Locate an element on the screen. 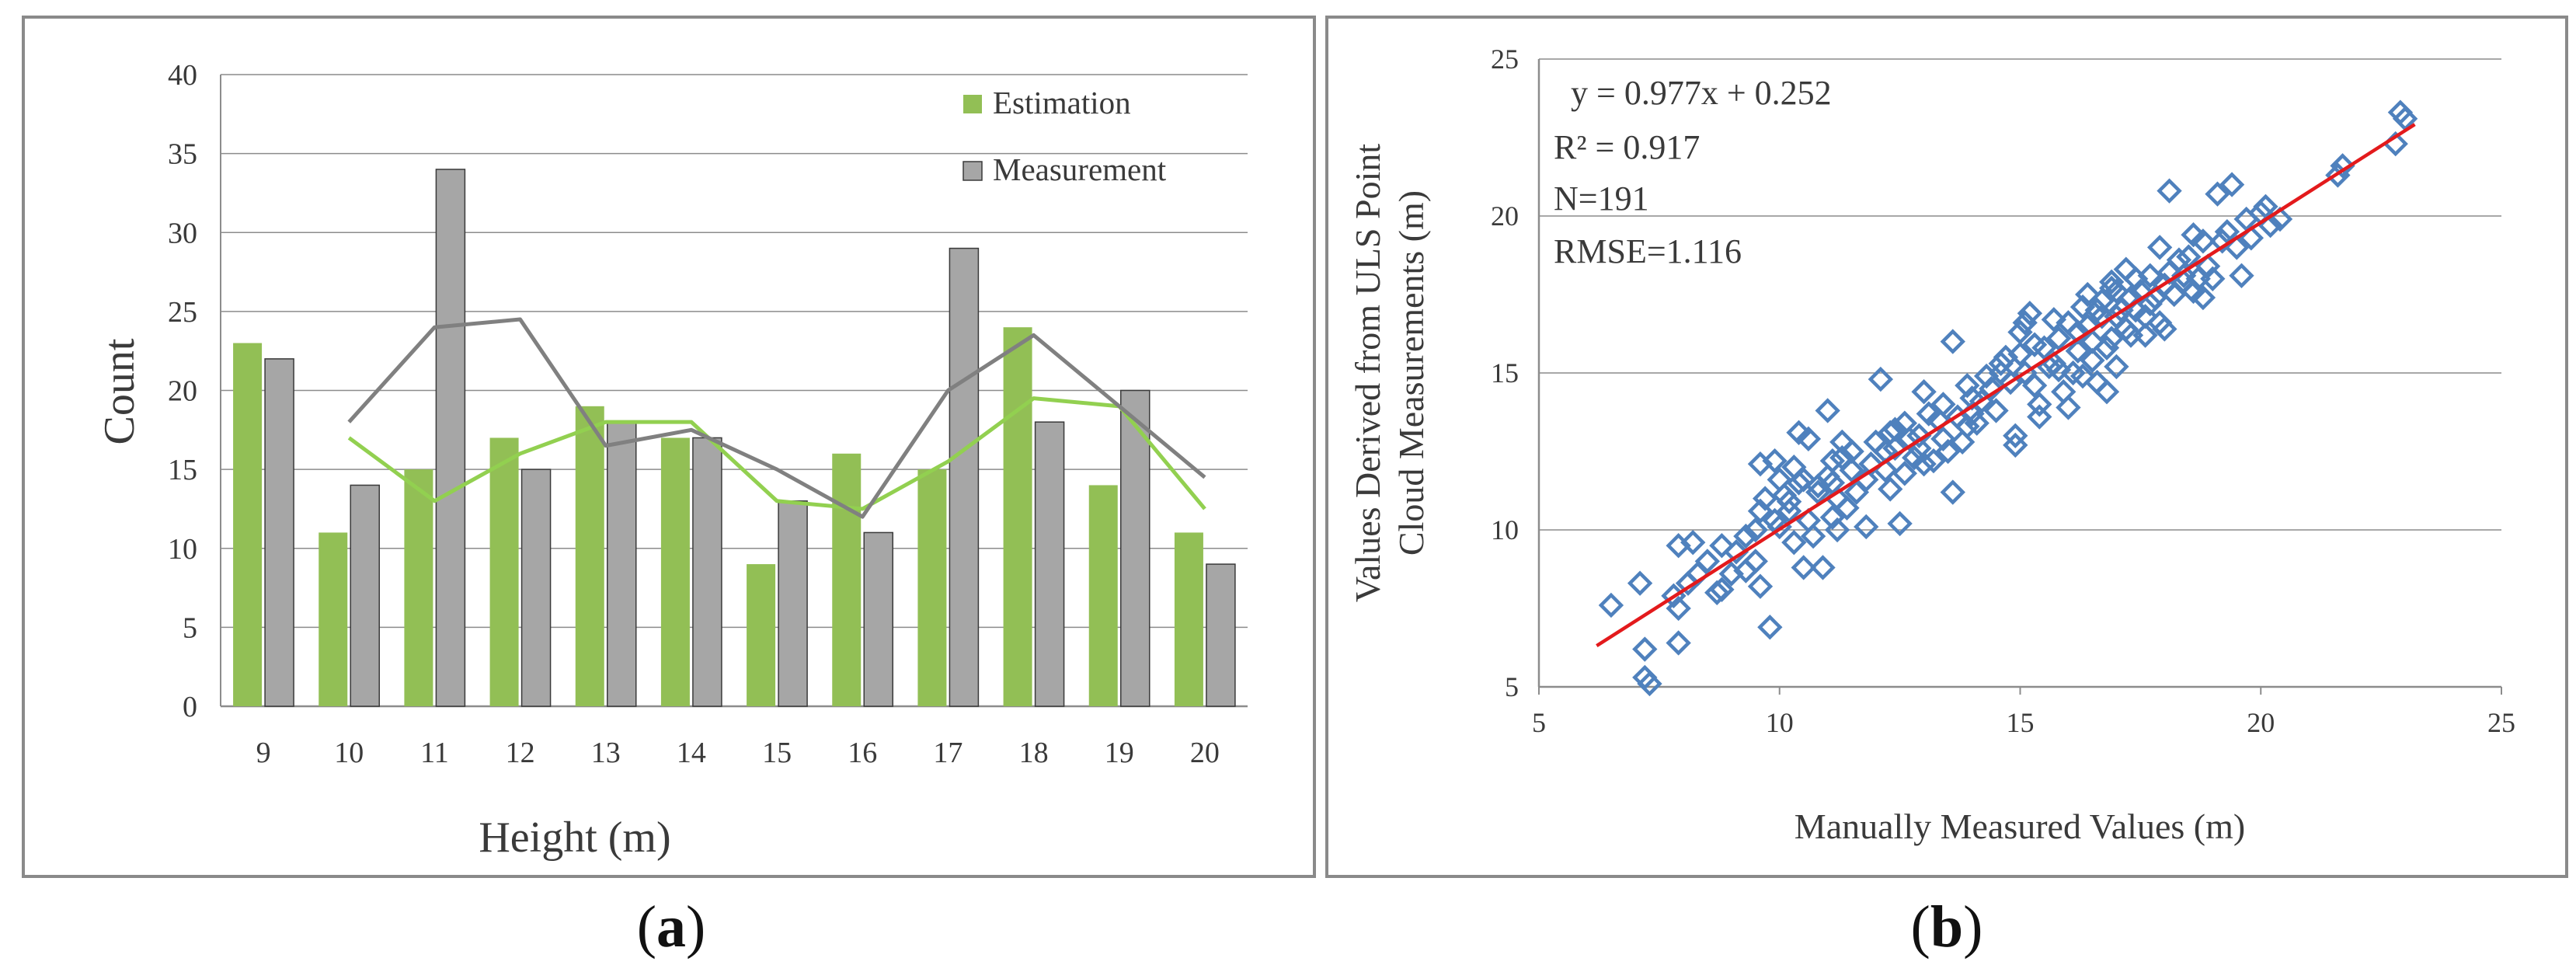 This screenshot has height=979, width=2576. x-tick-label: 10 is located at coordinates (349, 753).